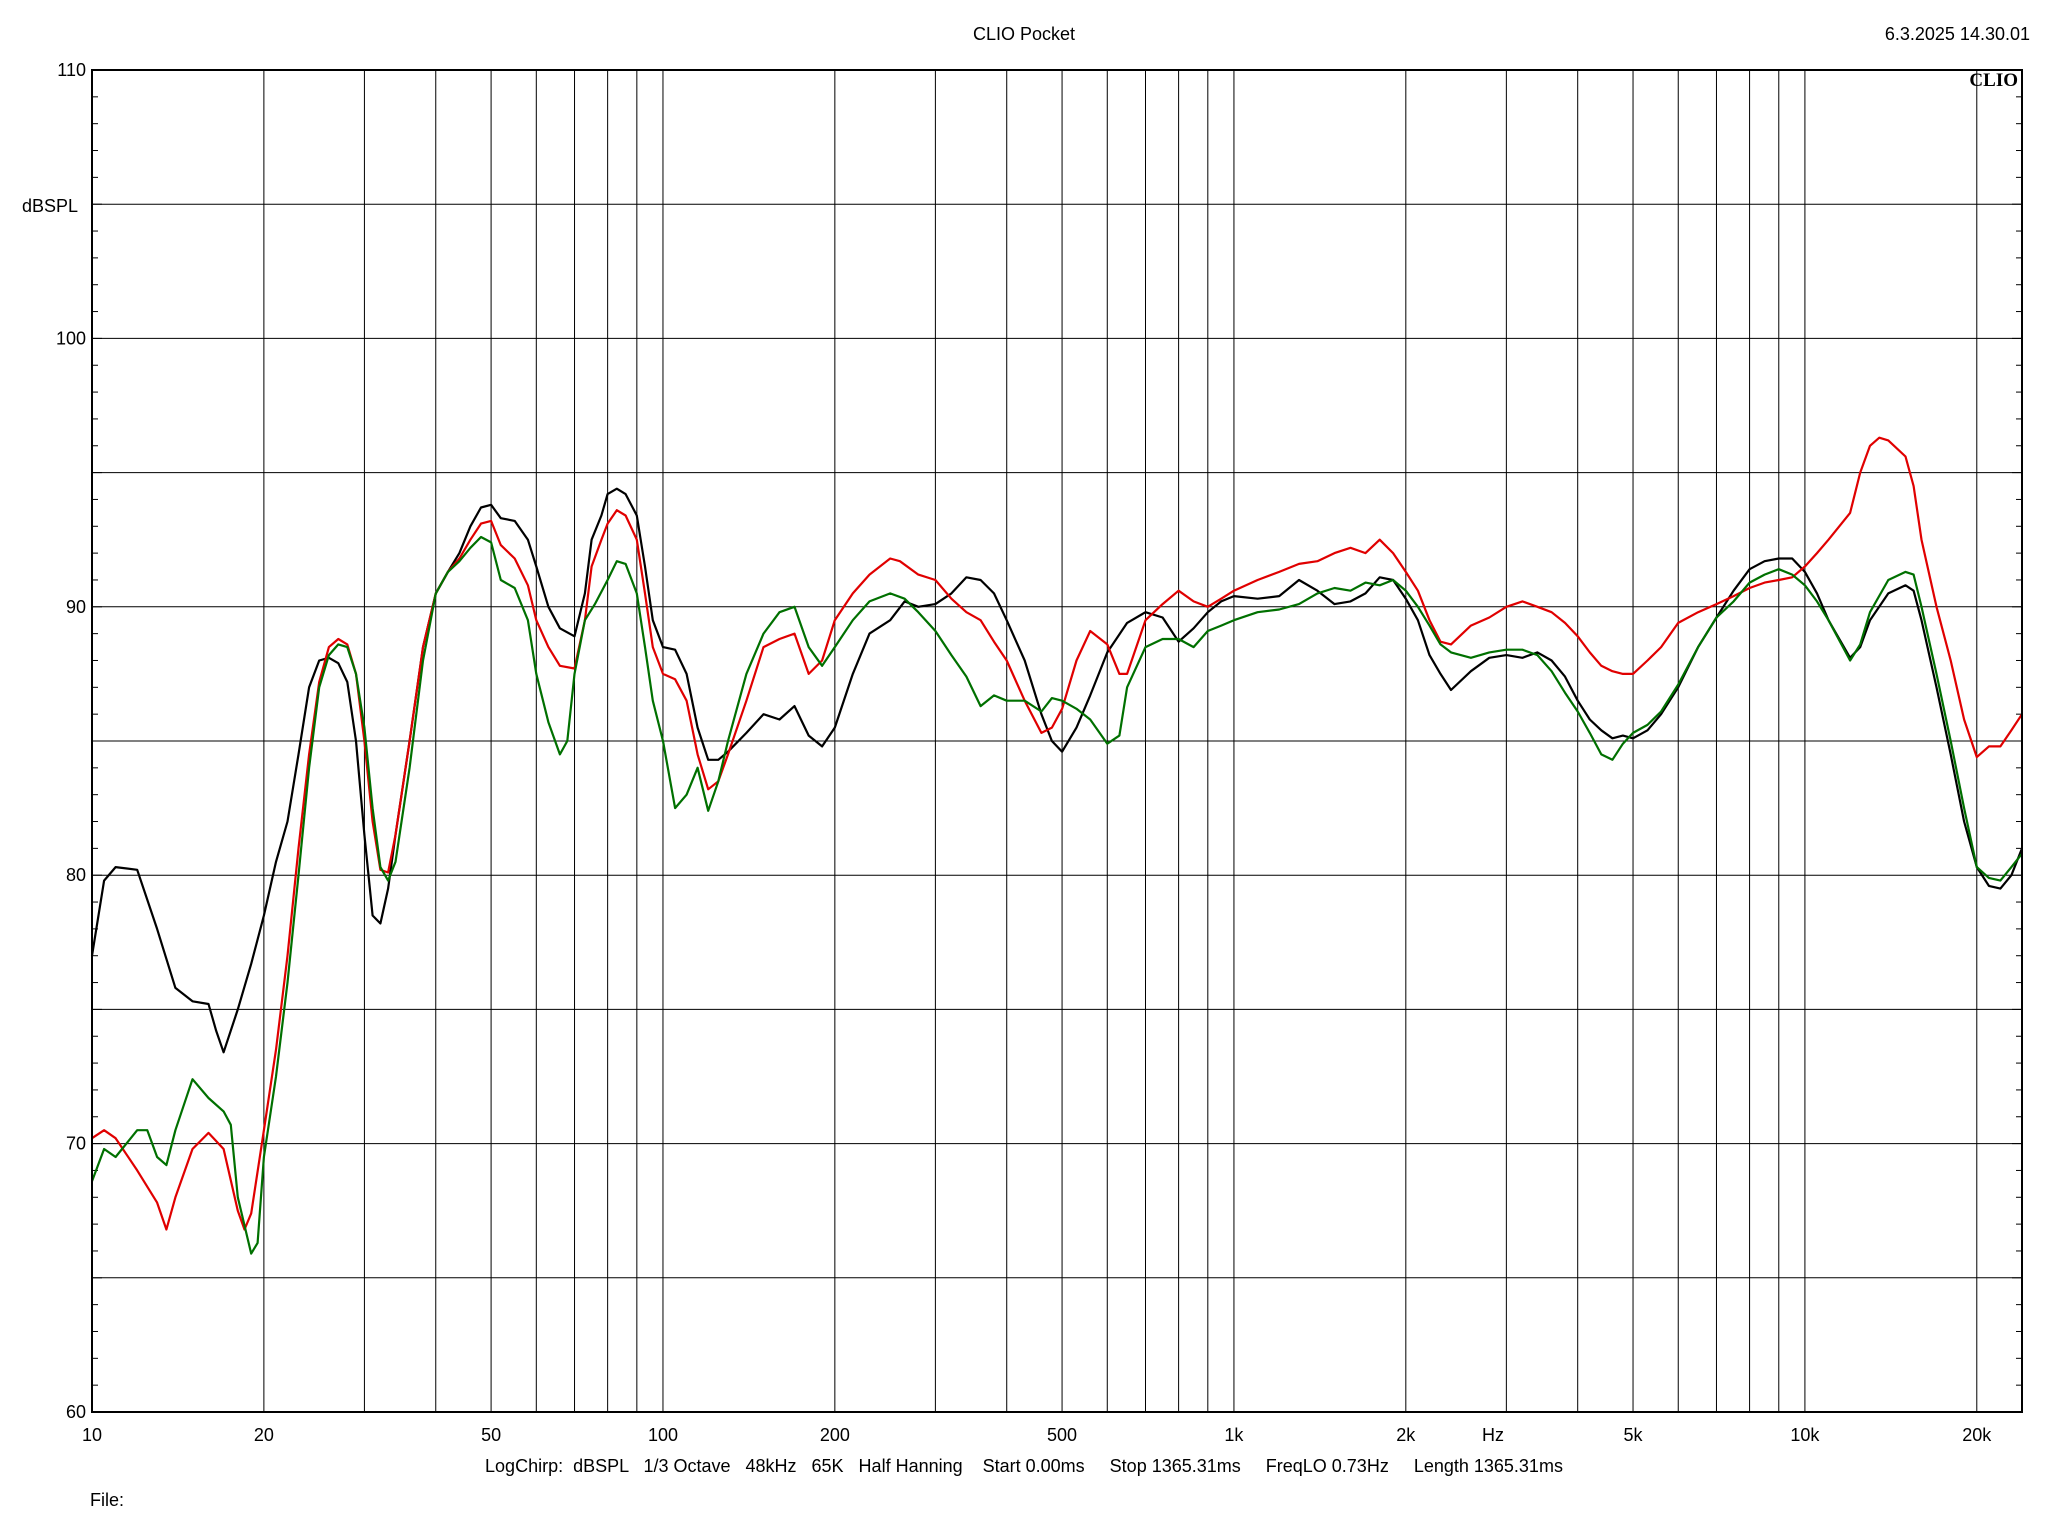  What do you see at coordinates (1062, 1435) in the screenshot?
I see `x-tick-label: 500` at bounding box center [1062, 1435].